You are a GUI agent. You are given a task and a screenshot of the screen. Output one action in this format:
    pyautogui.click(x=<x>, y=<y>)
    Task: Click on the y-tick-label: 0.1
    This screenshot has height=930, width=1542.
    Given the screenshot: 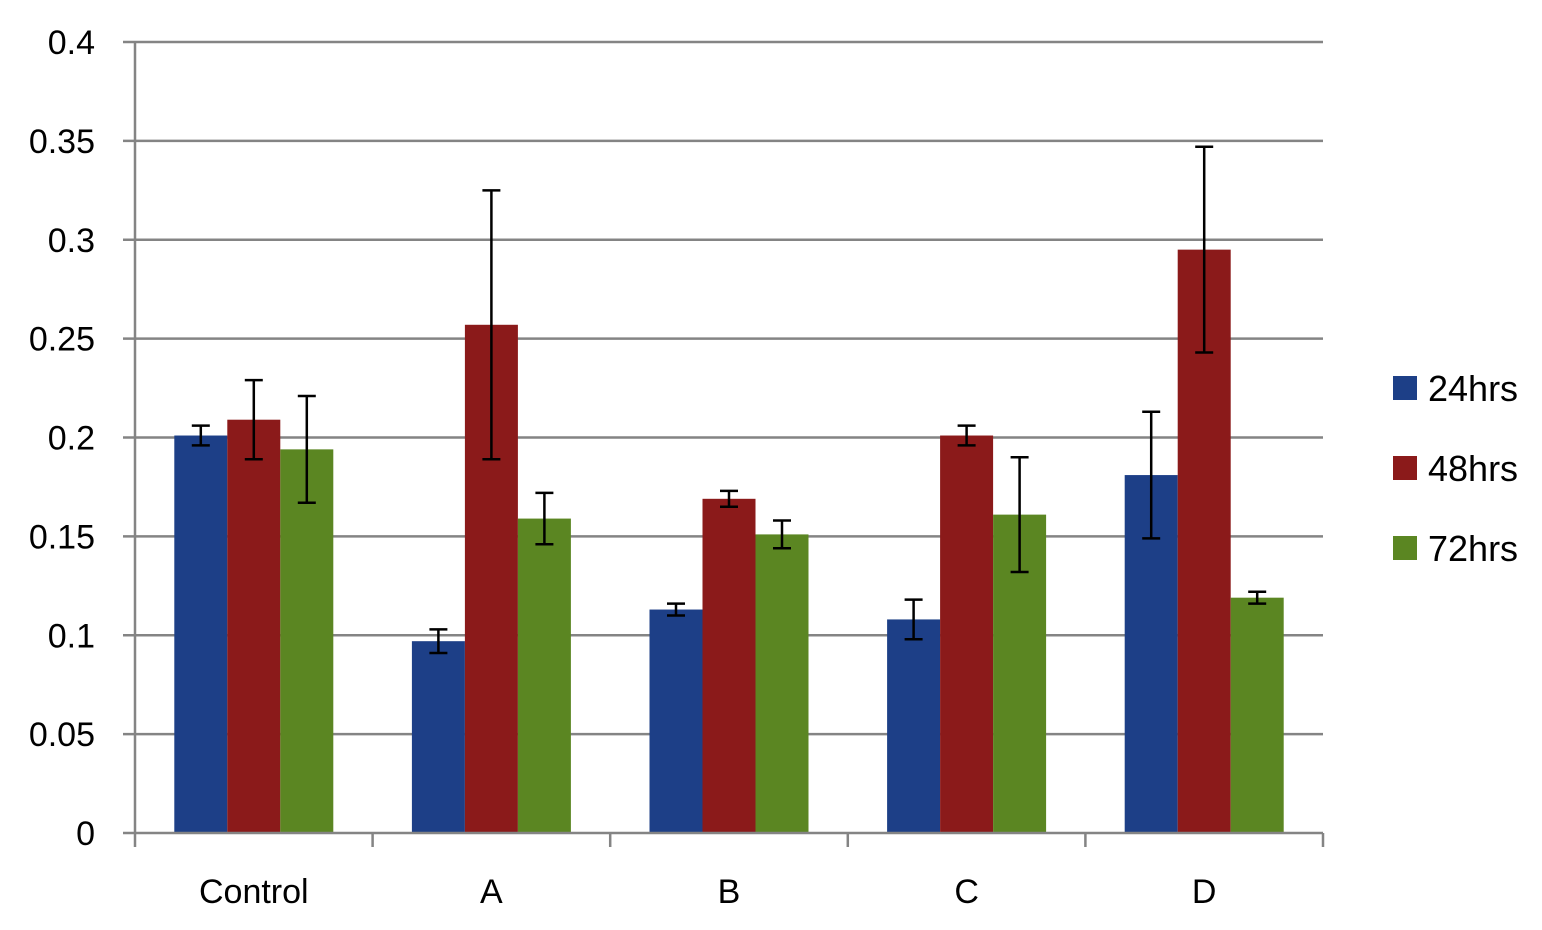 What is the action you would take?
    pyautogui.click(x=71, y=636)
    